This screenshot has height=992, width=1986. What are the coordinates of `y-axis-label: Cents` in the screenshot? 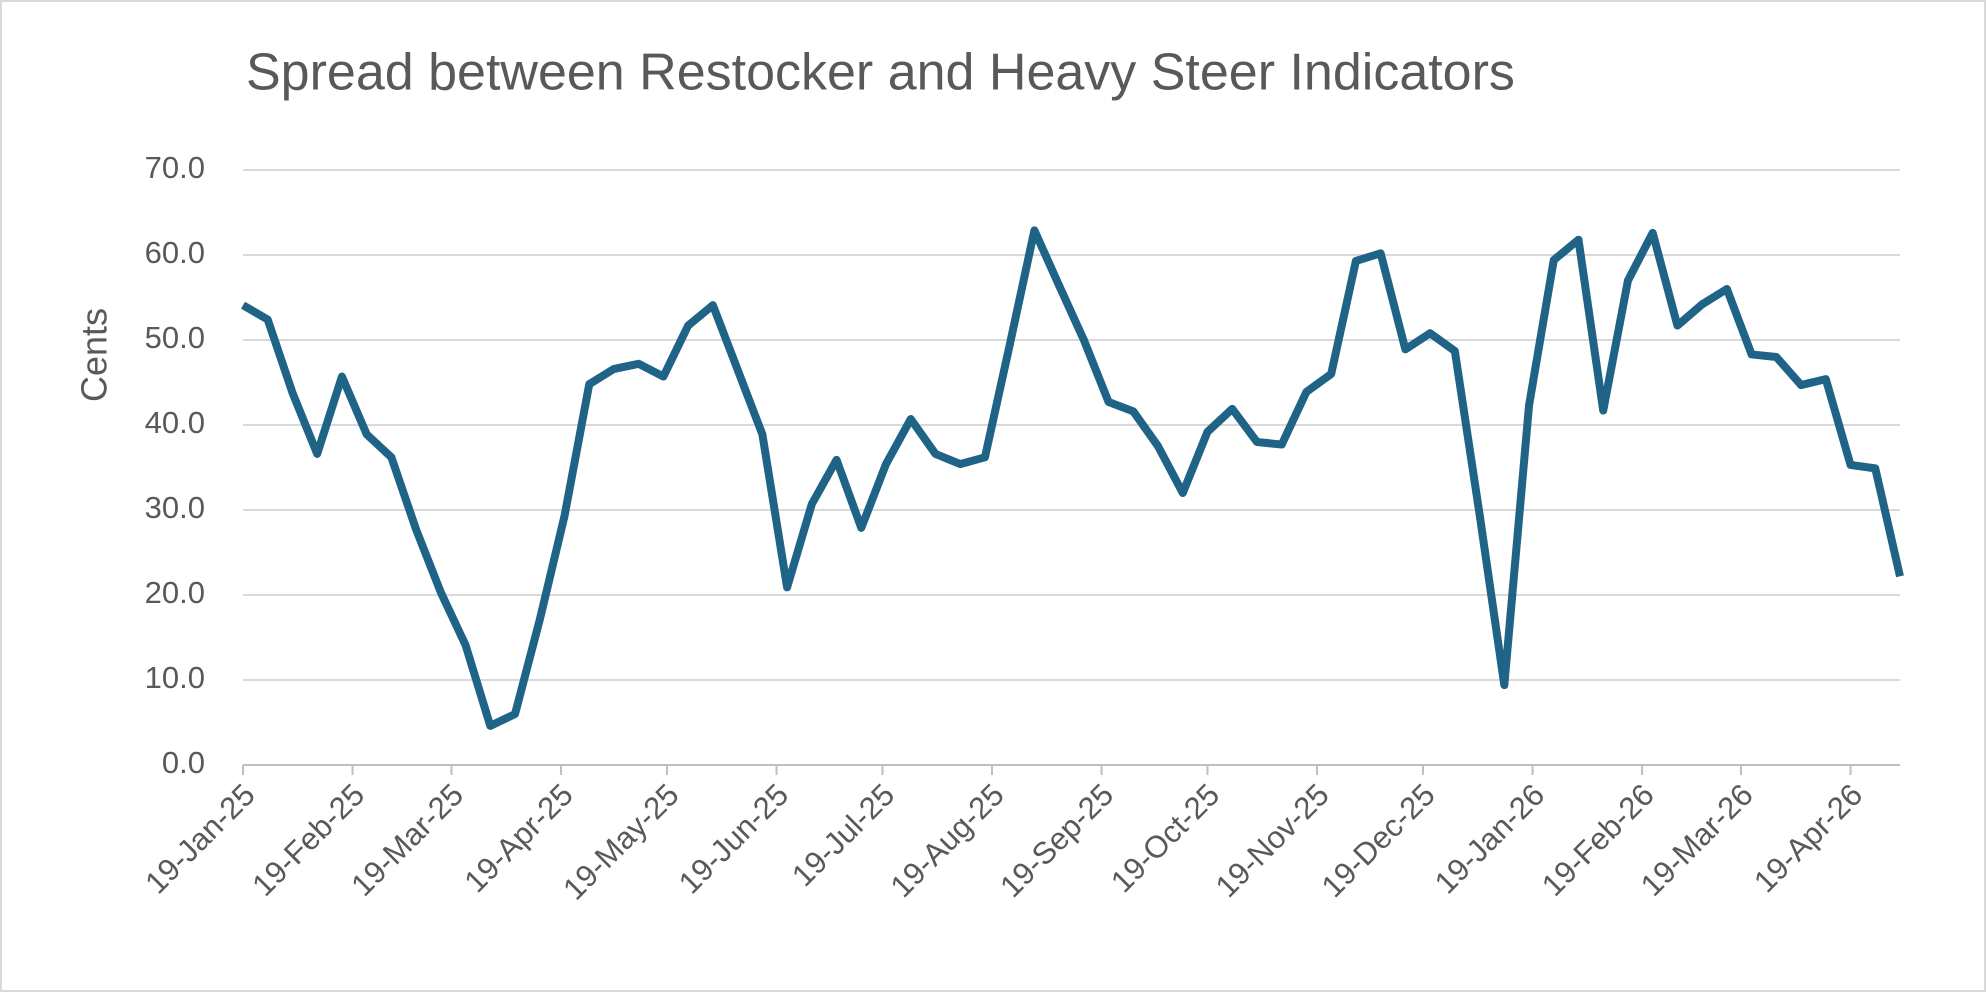 It's located at (94, 355).